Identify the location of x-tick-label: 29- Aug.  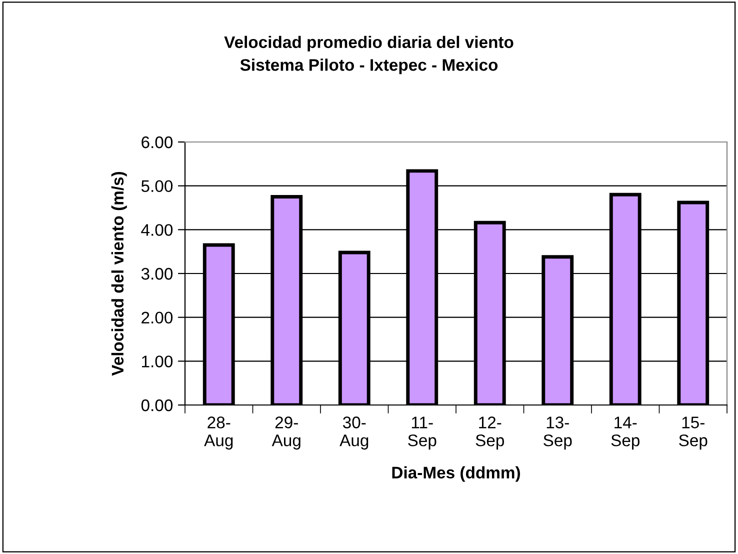
(286, 433).